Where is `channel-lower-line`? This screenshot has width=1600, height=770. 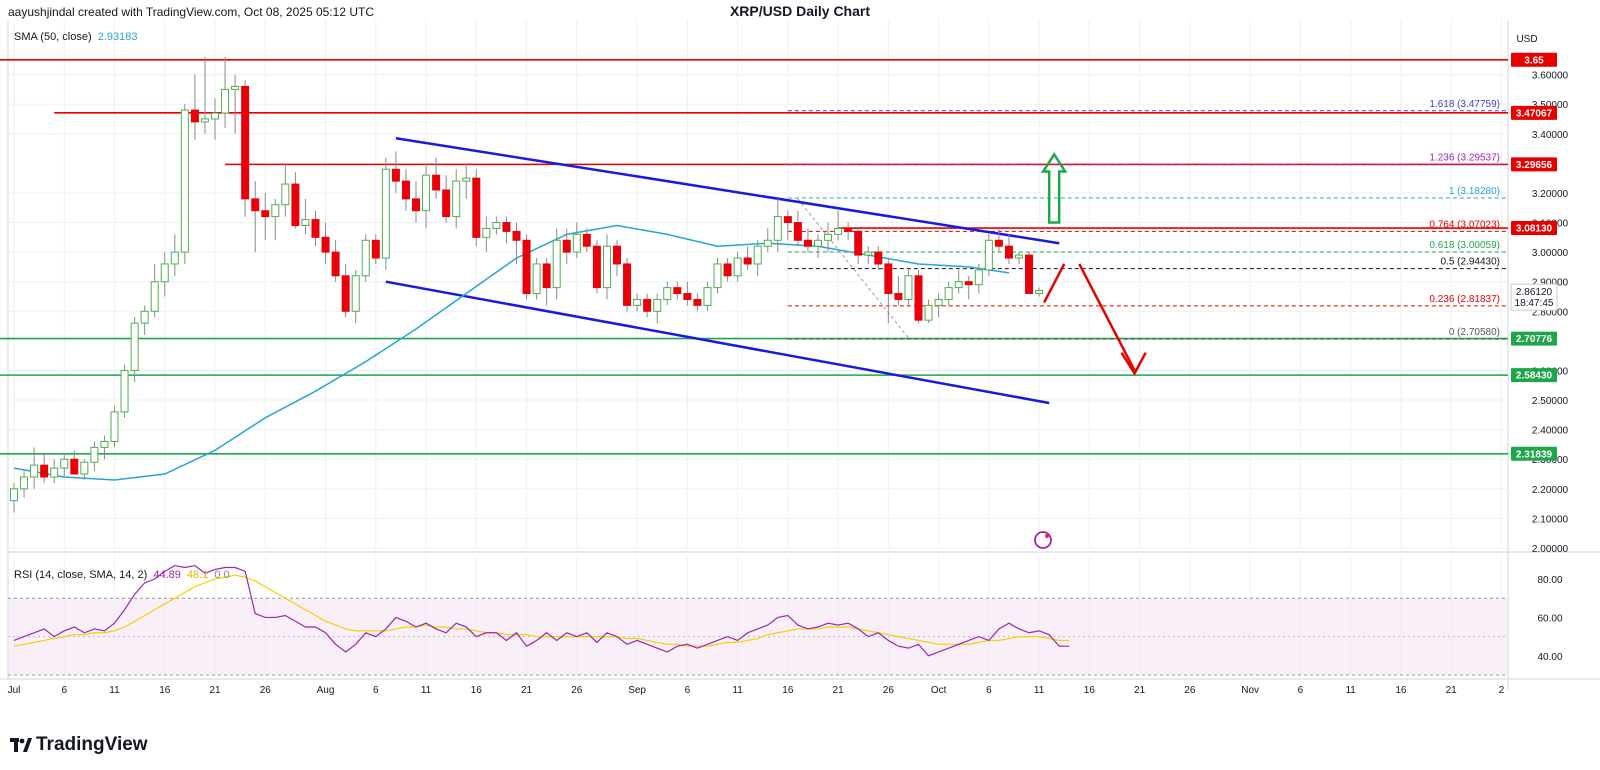 channel-lower-line is located at coordinates (717, 342).